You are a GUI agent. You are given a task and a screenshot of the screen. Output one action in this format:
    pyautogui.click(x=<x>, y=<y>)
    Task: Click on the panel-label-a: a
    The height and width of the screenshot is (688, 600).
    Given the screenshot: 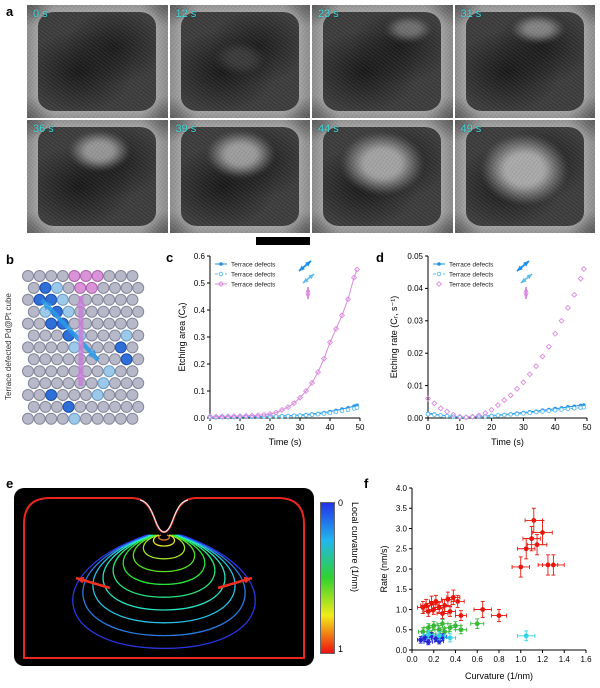 What is the action you would take?
    pyautogui.click(x=10, y=11)
    